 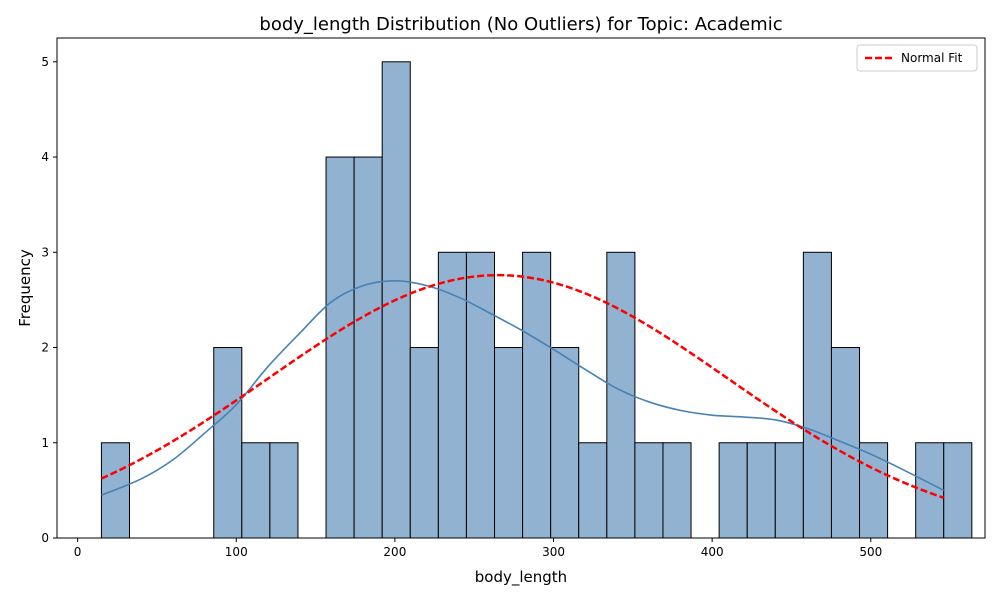 I want to click on y-tick-label: 4, so click(x=45, y=157).